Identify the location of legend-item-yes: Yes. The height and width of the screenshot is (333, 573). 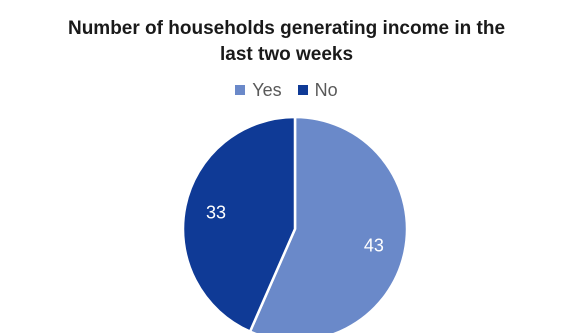
(258, 90).